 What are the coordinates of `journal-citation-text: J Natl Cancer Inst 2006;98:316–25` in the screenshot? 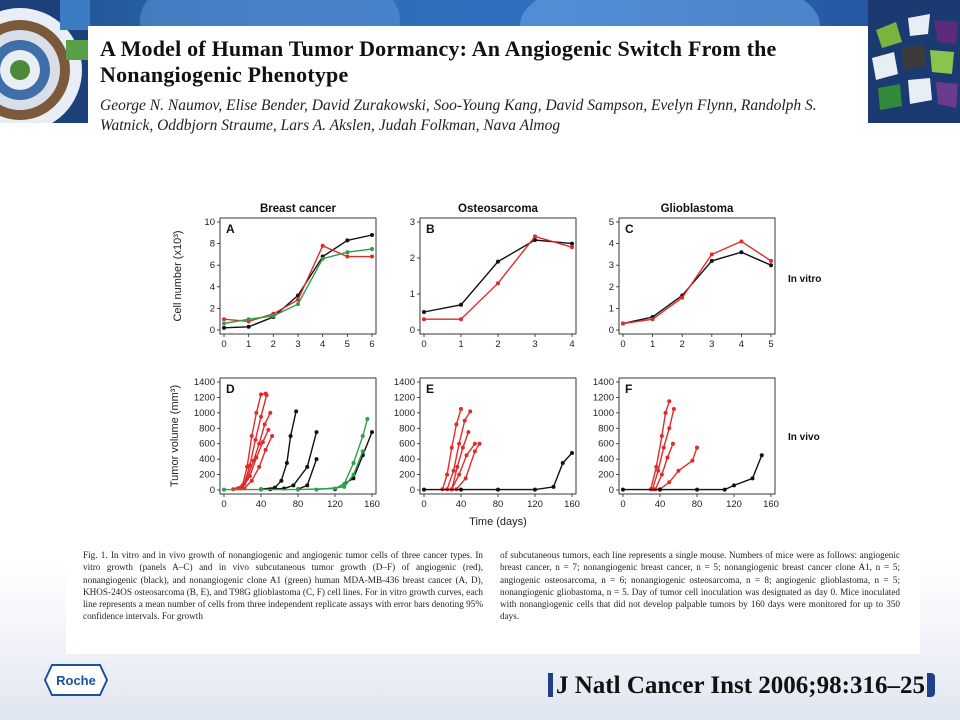 It's located at (740, 685).